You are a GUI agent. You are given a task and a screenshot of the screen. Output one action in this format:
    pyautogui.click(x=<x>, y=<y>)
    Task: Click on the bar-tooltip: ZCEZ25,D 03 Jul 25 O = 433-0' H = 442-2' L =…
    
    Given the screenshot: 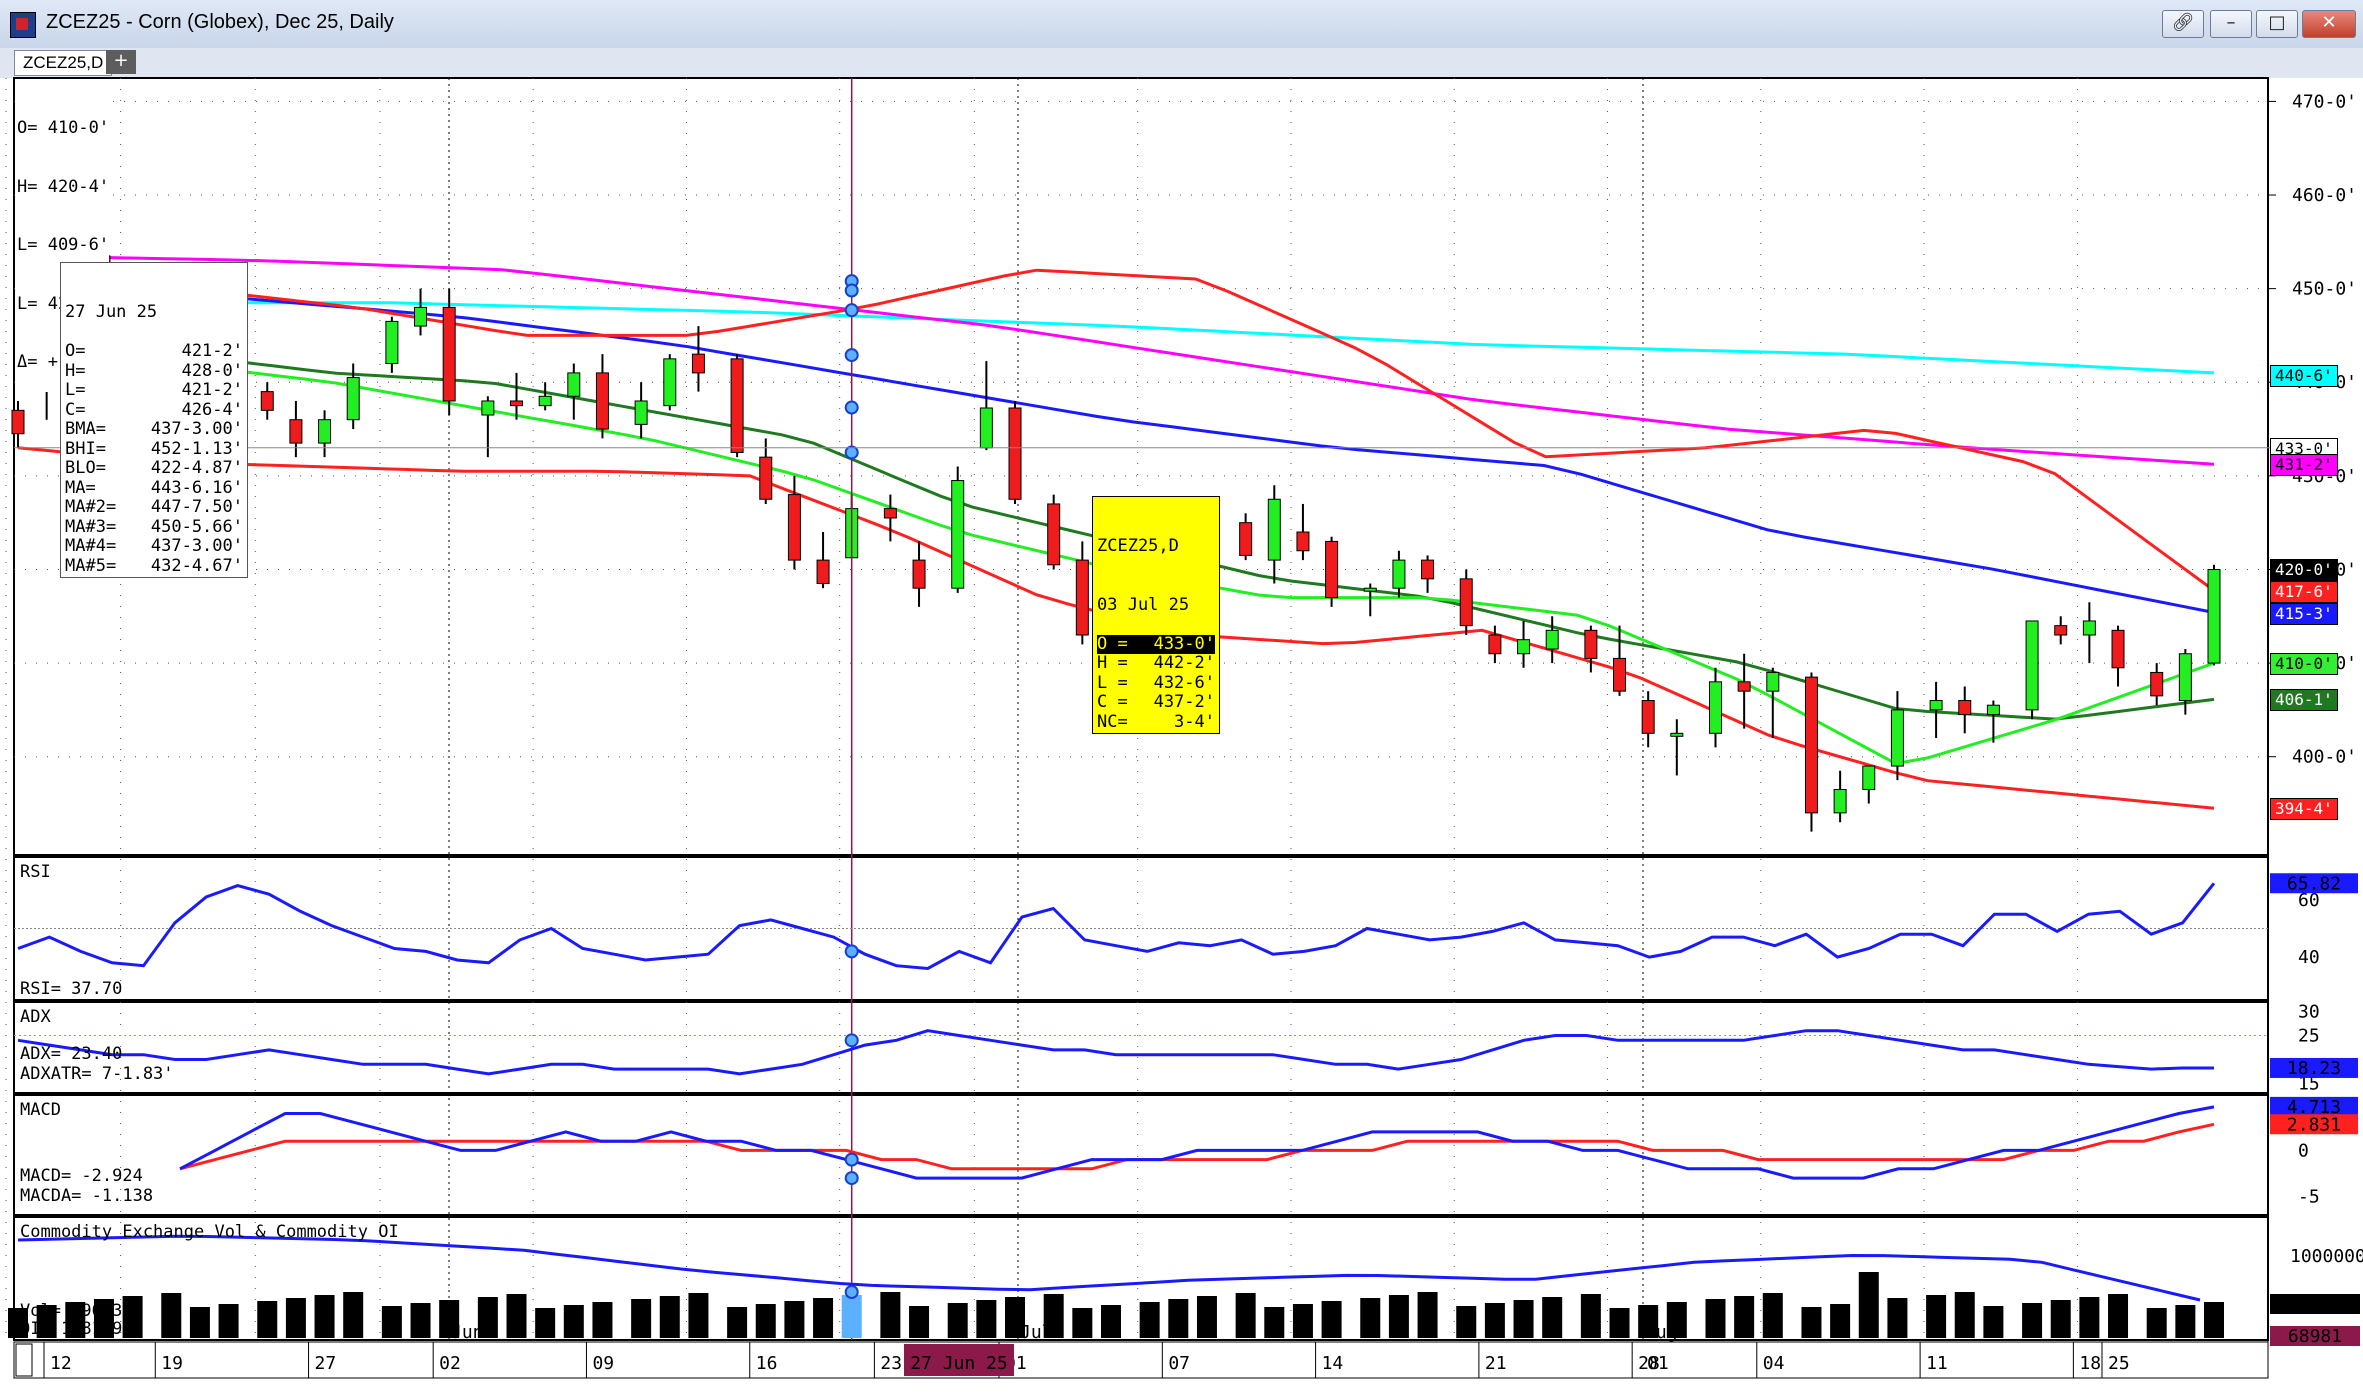 What is the action you would take?
    pyautogui.click(x=1156, y=615)
    